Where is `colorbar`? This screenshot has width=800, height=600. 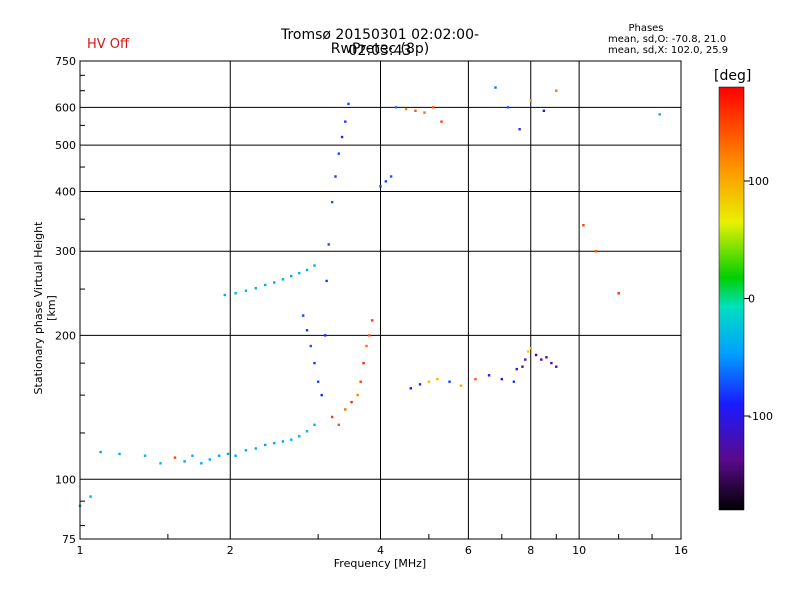
colorbar is located at coordinates (731, 298).